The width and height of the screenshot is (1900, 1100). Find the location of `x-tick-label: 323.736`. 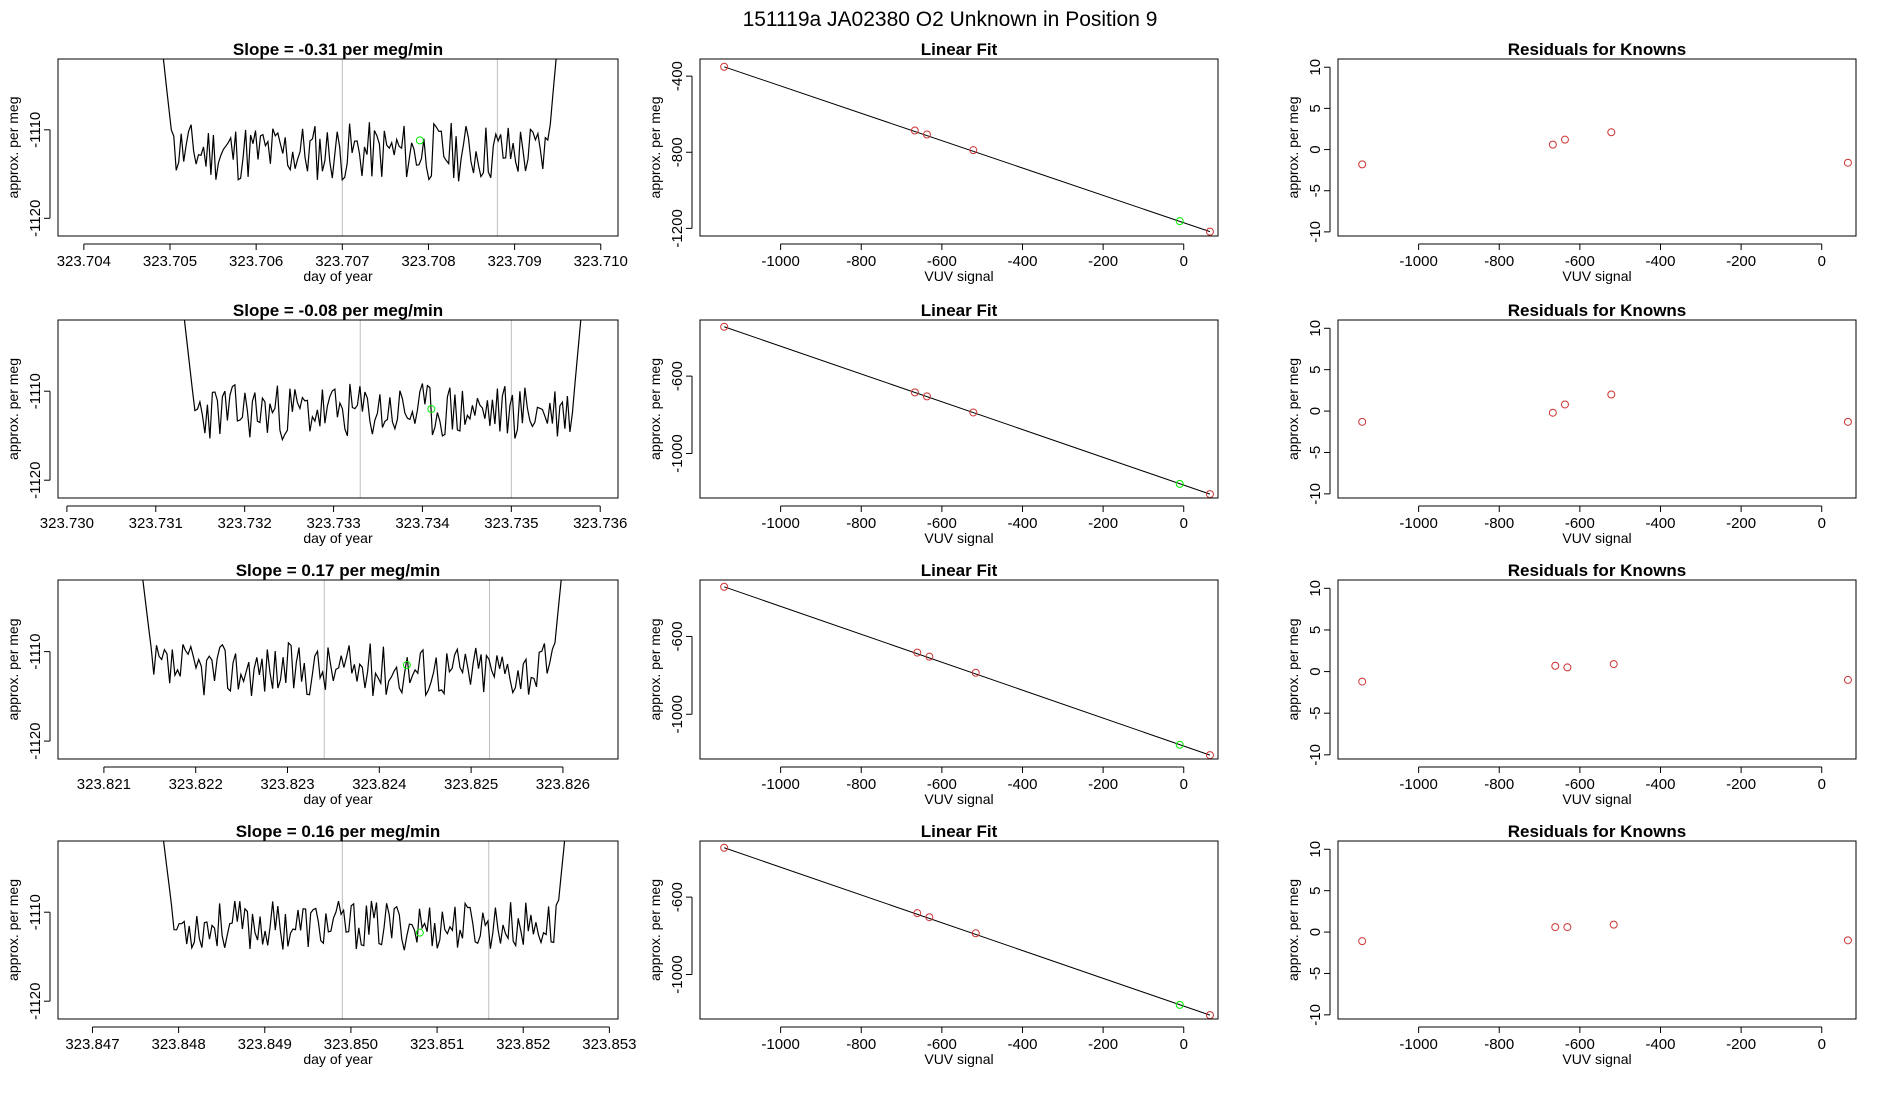

x-tick-label: 323.736 is located at coordinates (600, 523).